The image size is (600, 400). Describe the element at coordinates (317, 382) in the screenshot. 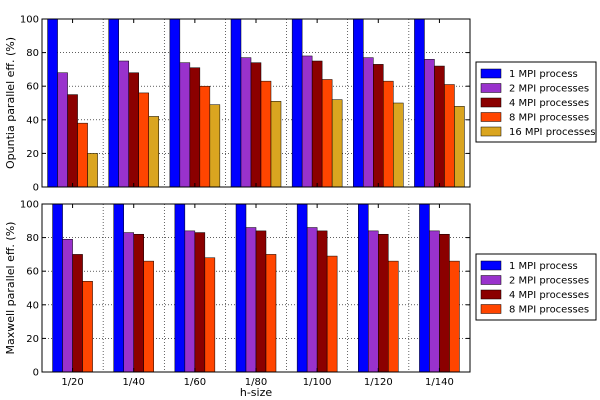

I see `x-tick-label: 1/100` at that location.